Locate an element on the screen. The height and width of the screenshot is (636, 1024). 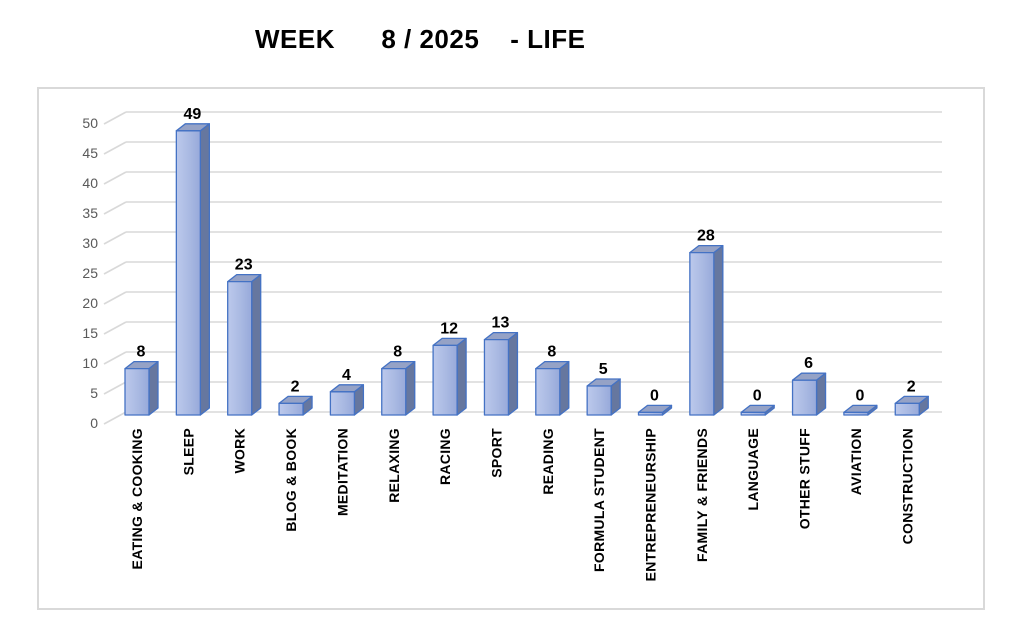
y-tick-label: 10 is located at coordinates (90, 363).